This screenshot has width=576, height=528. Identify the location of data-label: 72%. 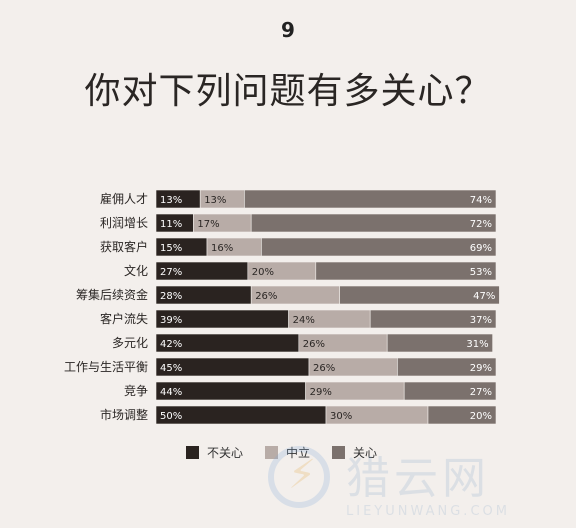
(481, 224).